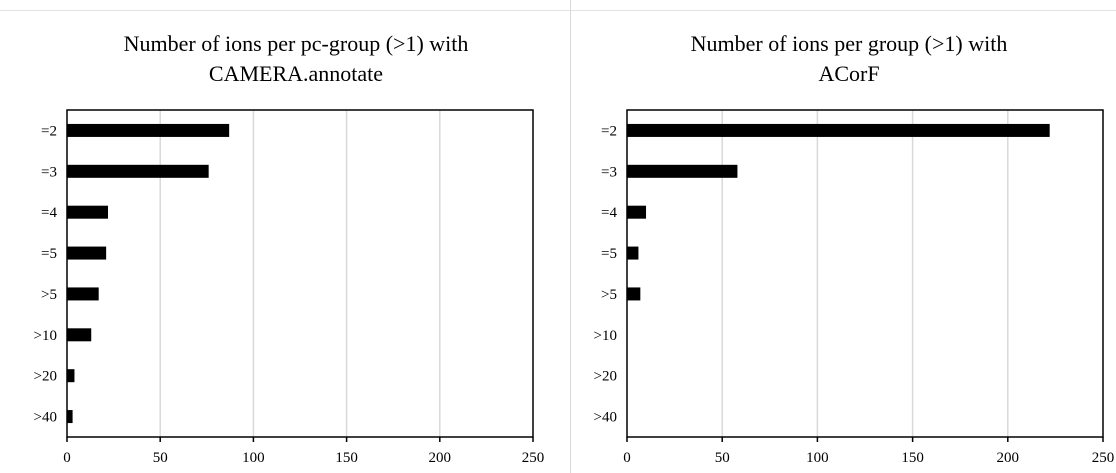 The width and height of the screenshot is (1116, 473). What do you see at coordinates (296, 73) in the screenshot?
I see `chart-title-line-2: CAMERA.annotate` at bounding box center [296, 73].